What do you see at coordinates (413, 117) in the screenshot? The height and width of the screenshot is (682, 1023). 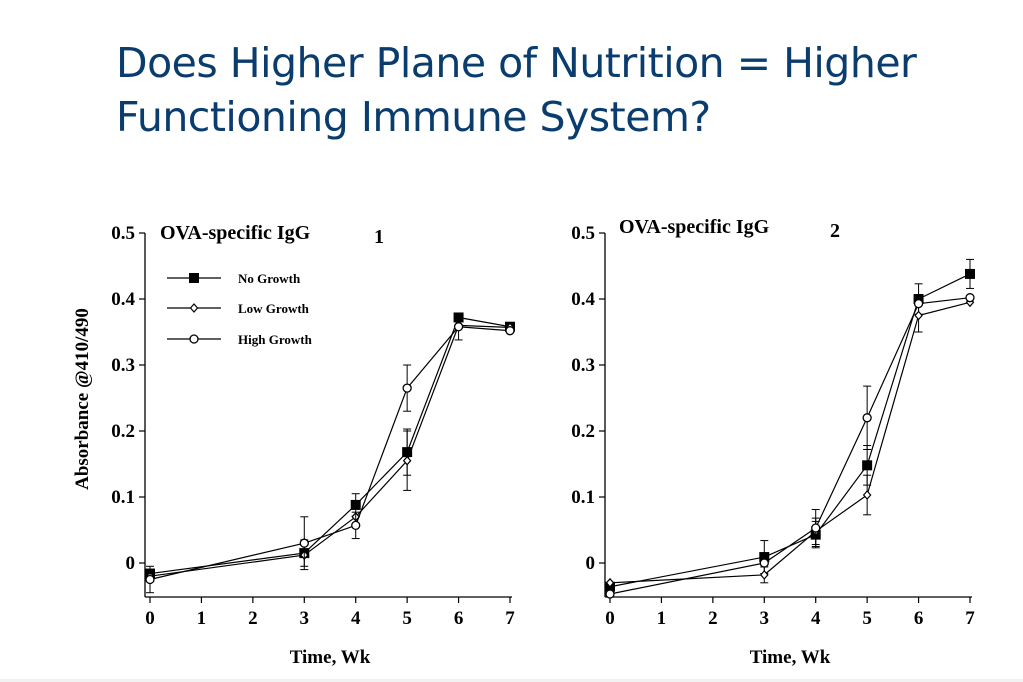 I see `slide-title-line-2: Functioning Immune System?` at bounding box center [413, 117].